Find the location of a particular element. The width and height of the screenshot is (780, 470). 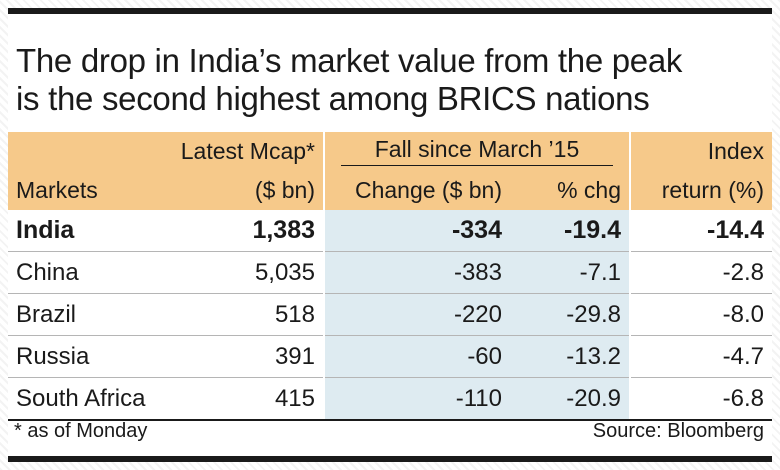

table-row: India 1,383 -334 -19.4 -14.4 is located at coordinates (390, 231).